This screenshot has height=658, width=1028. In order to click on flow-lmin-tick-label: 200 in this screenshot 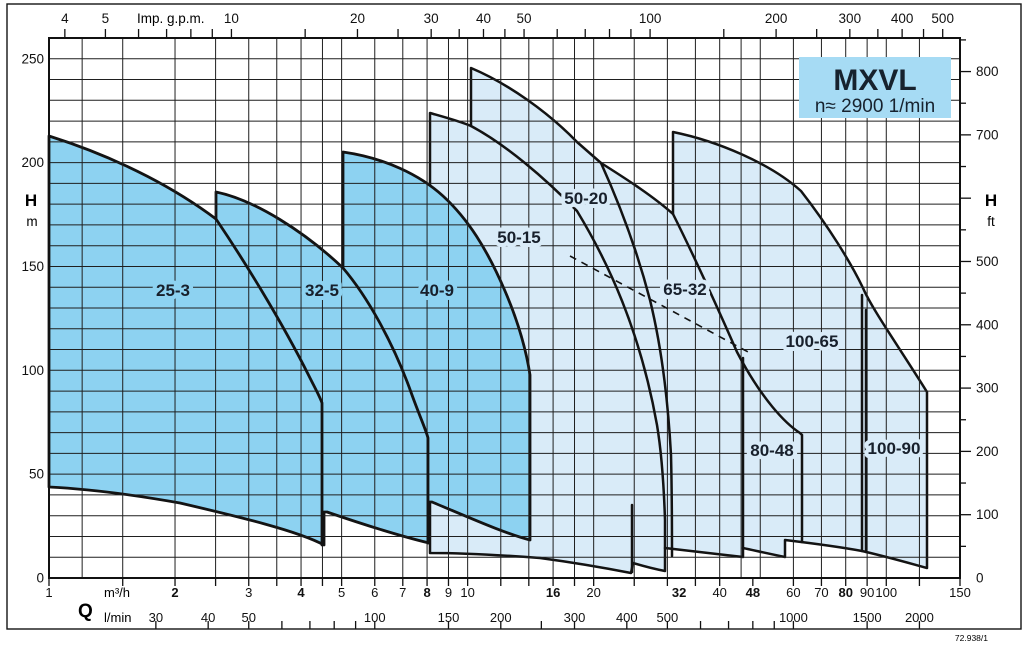, I will do `click(501, 617)`.